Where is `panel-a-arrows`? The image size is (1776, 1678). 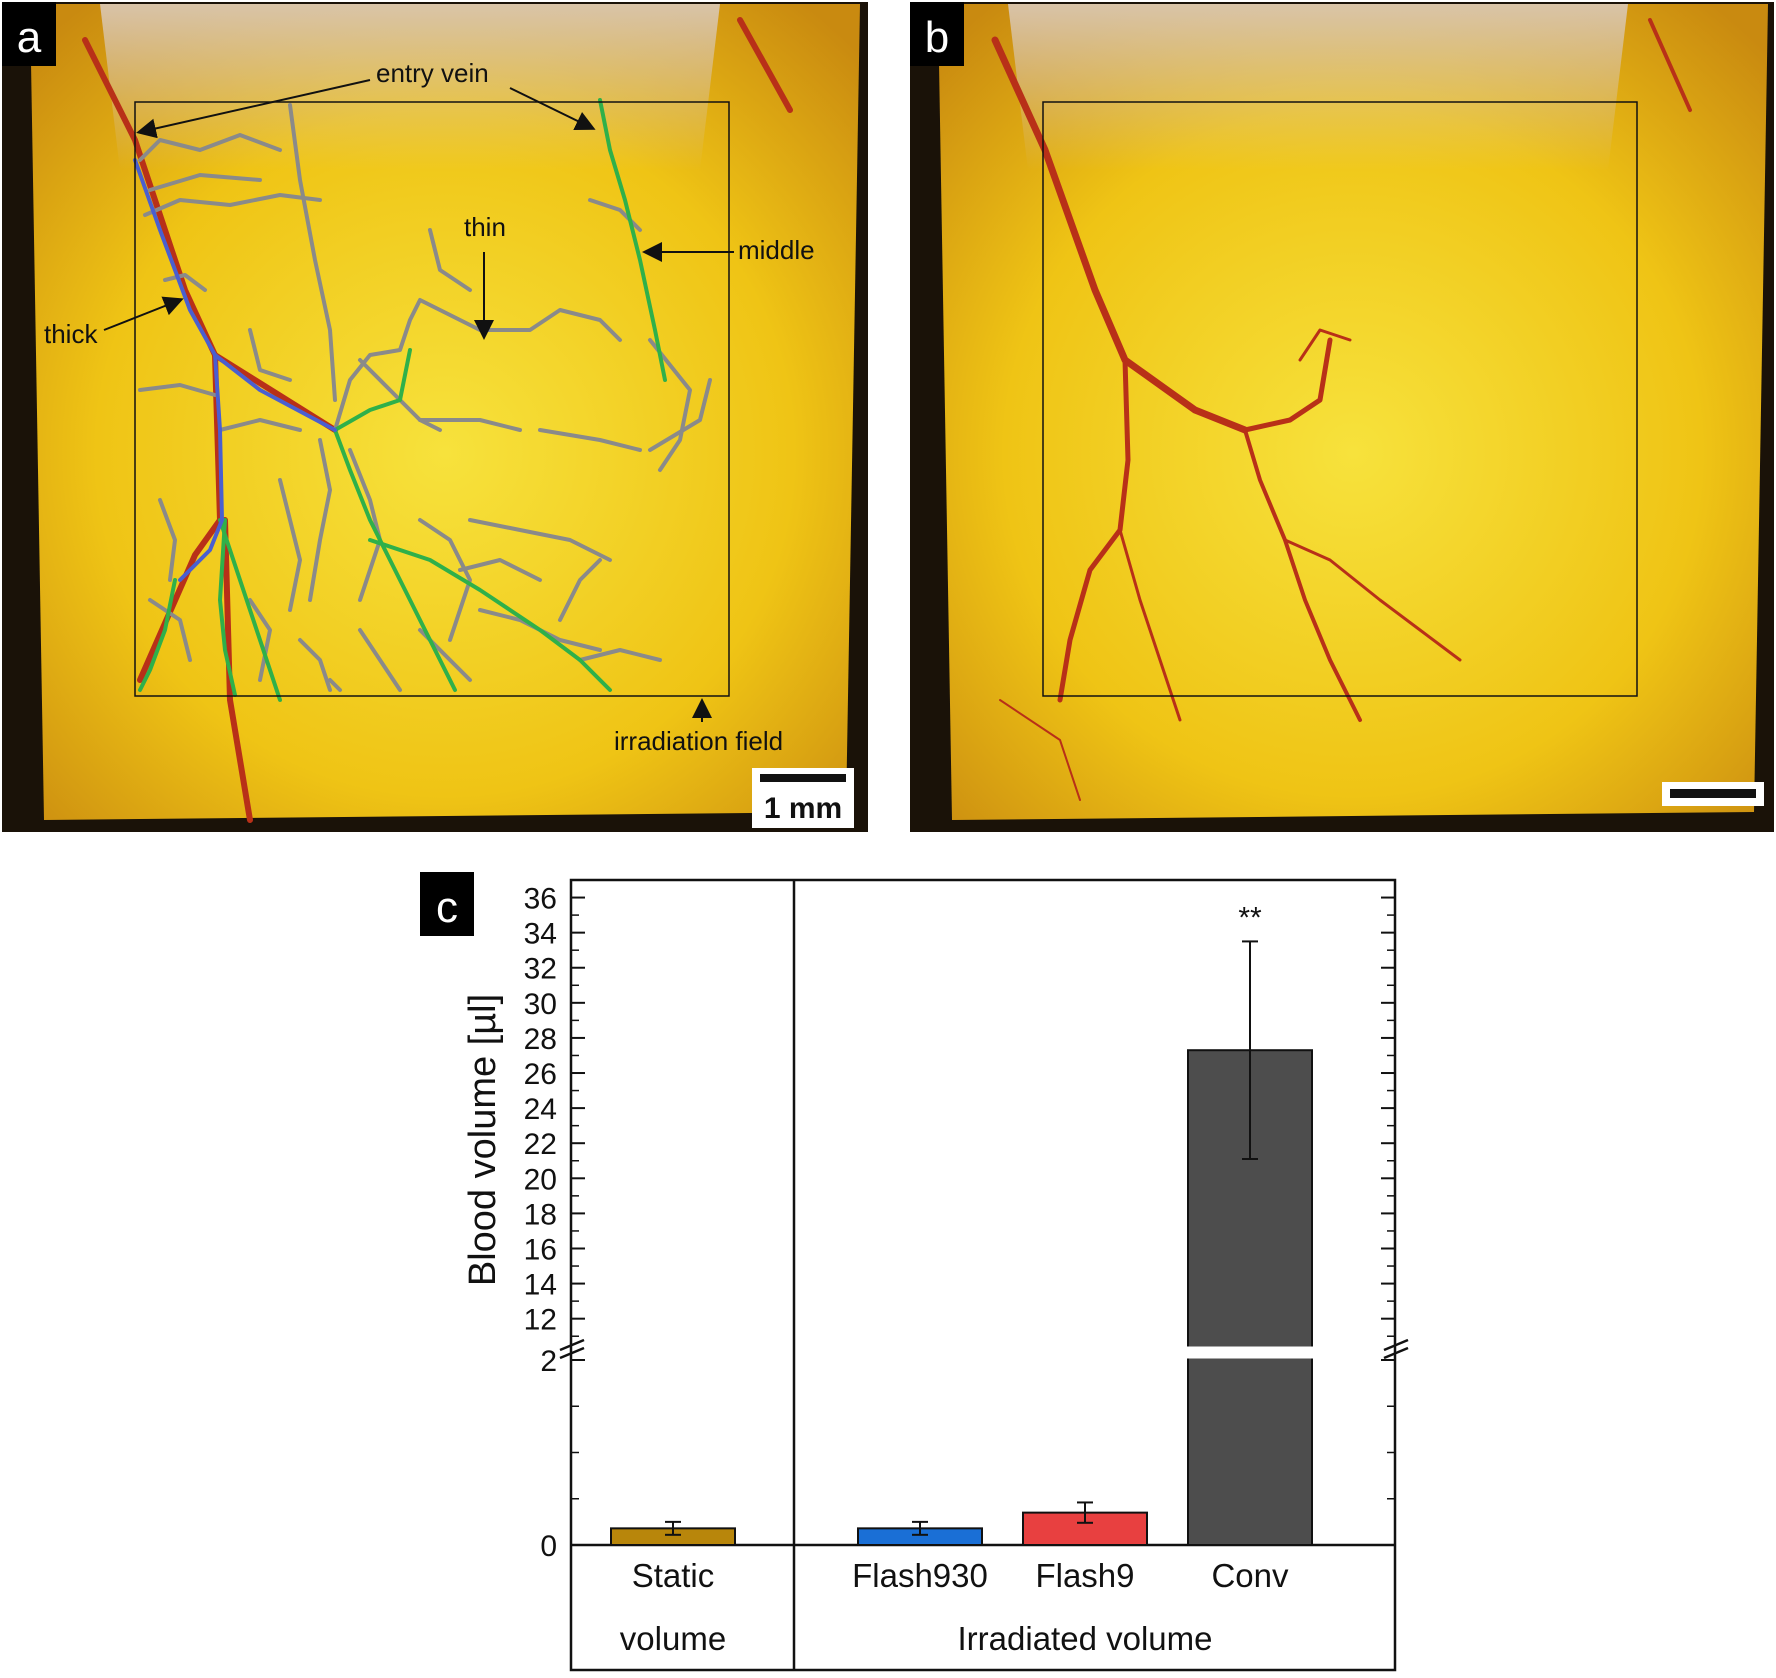
panel-a-arrows is located at coordinates (418, 400).